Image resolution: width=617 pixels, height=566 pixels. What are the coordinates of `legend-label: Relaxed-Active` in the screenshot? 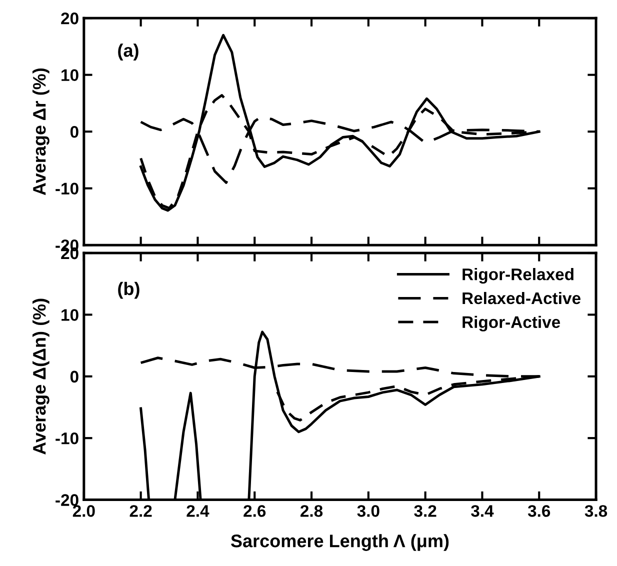 It's located at (521, 298).